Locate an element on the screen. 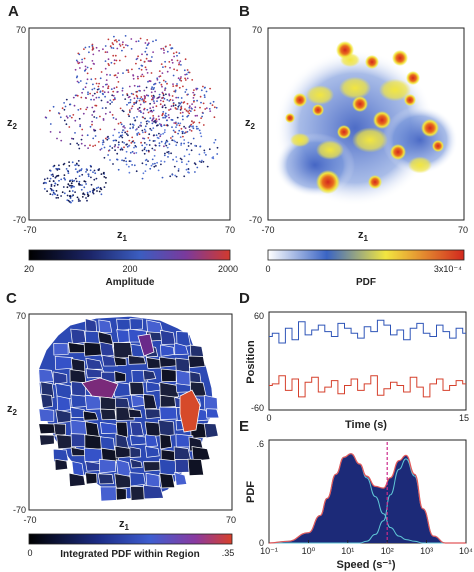 This screenshot has width=474, height=572. panel-d-xtick-start: 0 is located at coordinates (268, 418).